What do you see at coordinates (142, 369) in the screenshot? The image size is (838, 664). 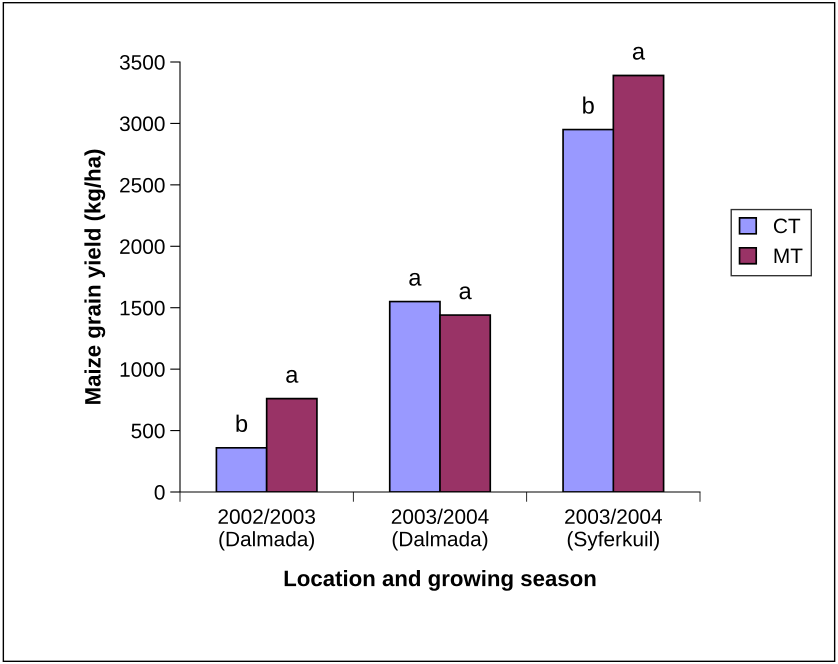 I see `y-tick-label: 1000` at bounding box center [142, 369].